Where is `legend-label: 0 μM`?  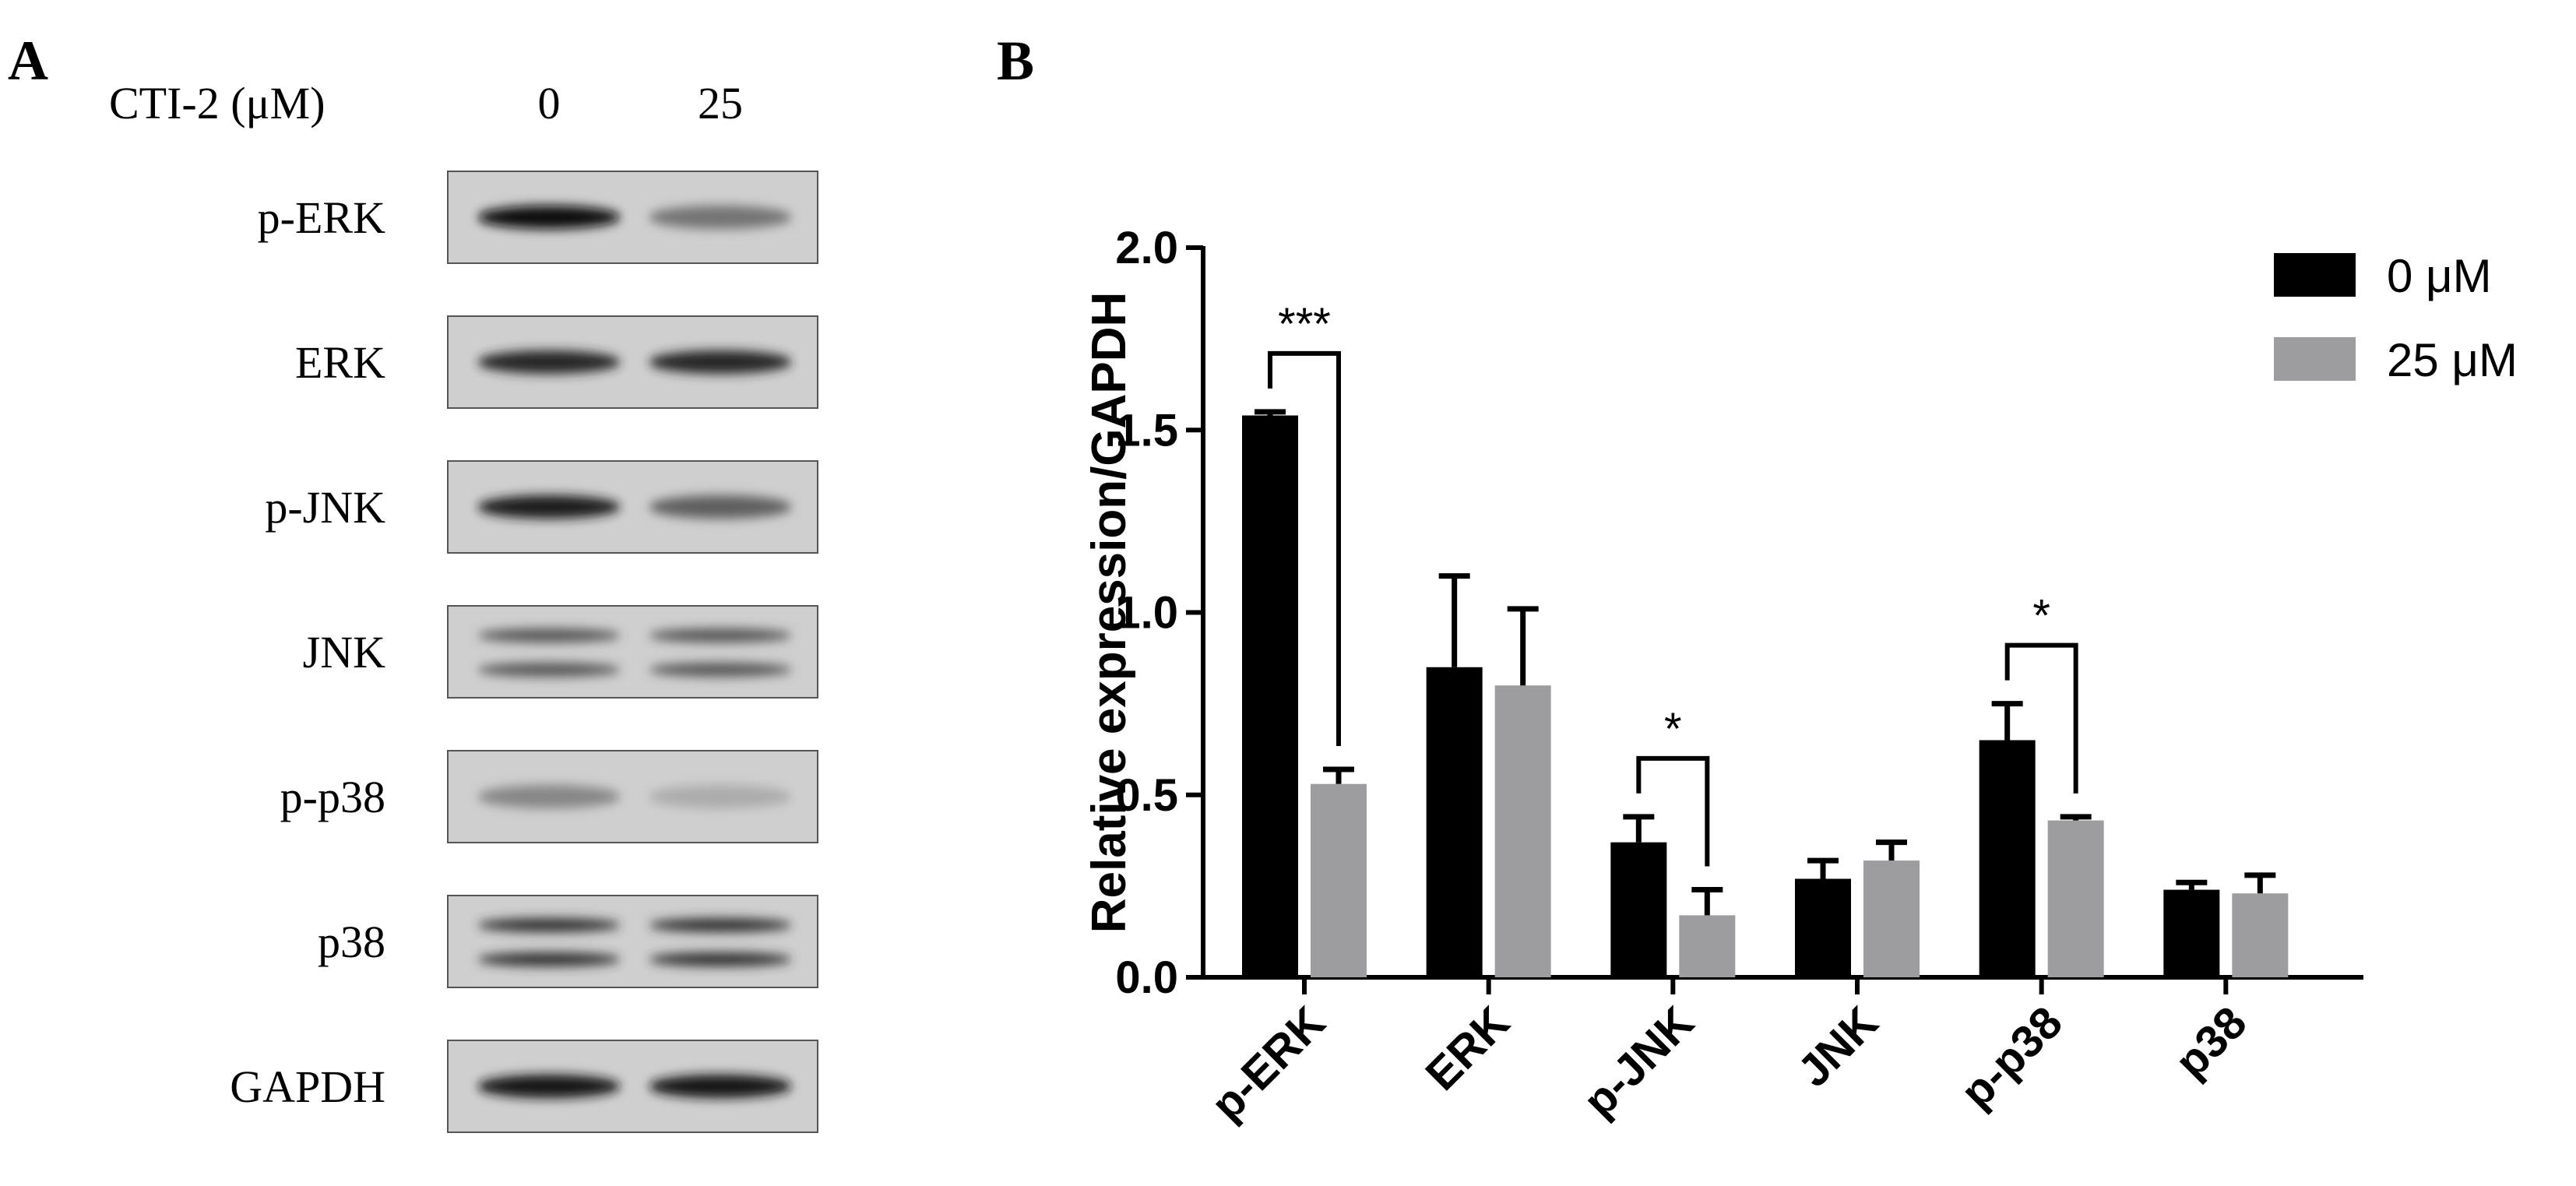 legend-label: 0 μM is located at coordinates (2439, 276).